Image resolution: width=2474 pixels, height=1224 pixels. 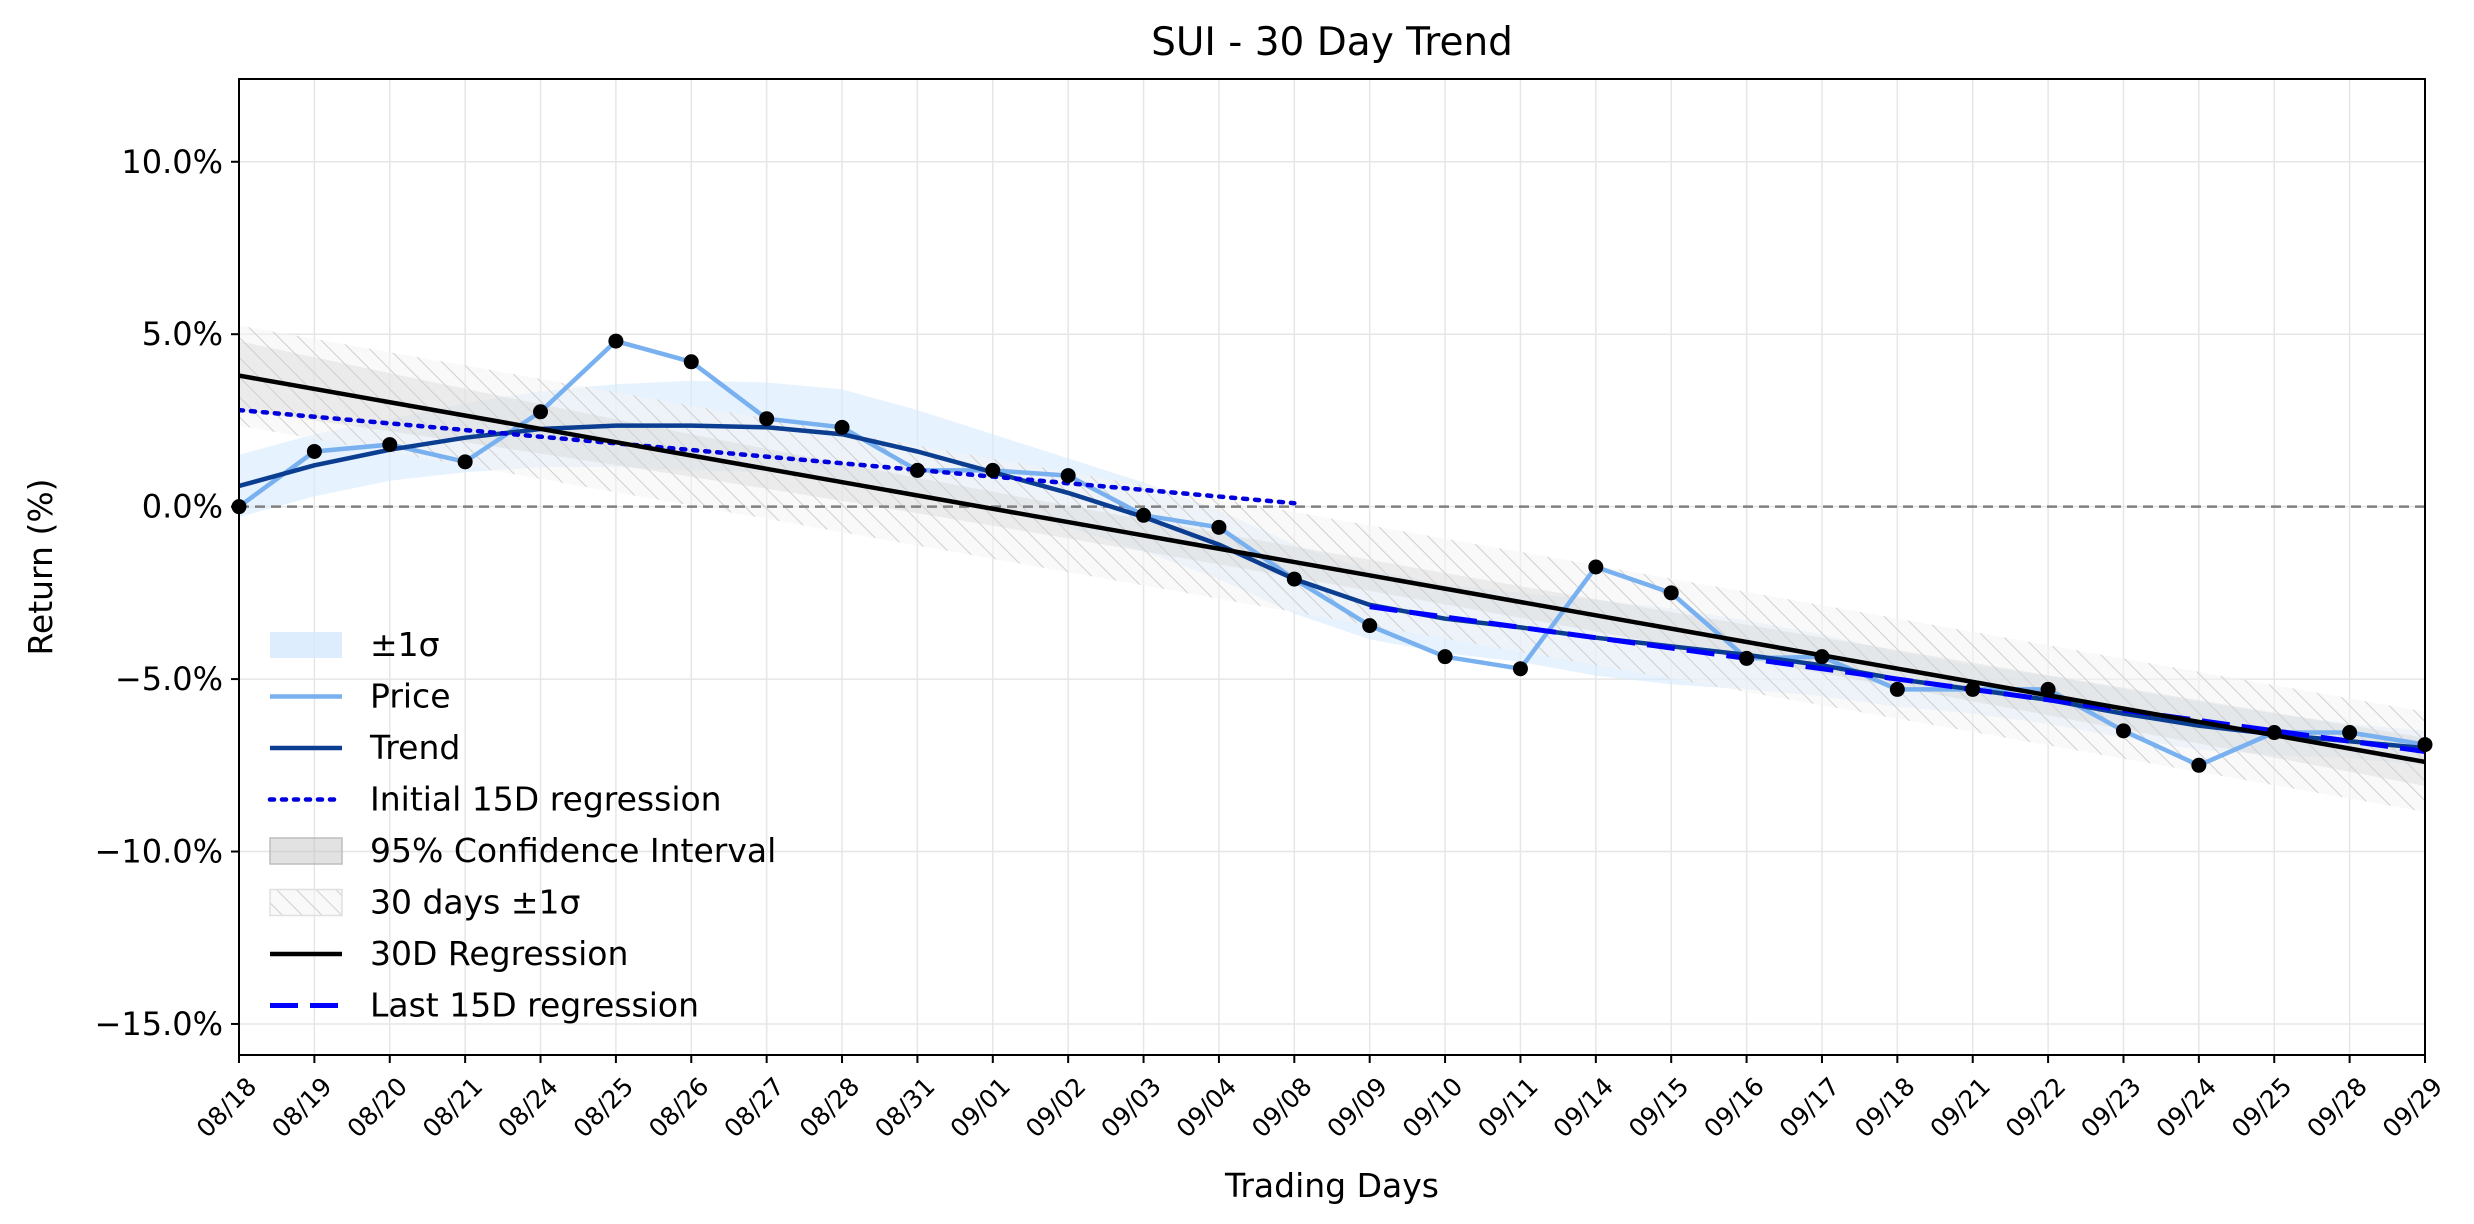 What do you see at coordinates (1960, 1107) in the screenshot?
I see `x-tick-label-23: 09/21` at bounding box center [1960, 1107].